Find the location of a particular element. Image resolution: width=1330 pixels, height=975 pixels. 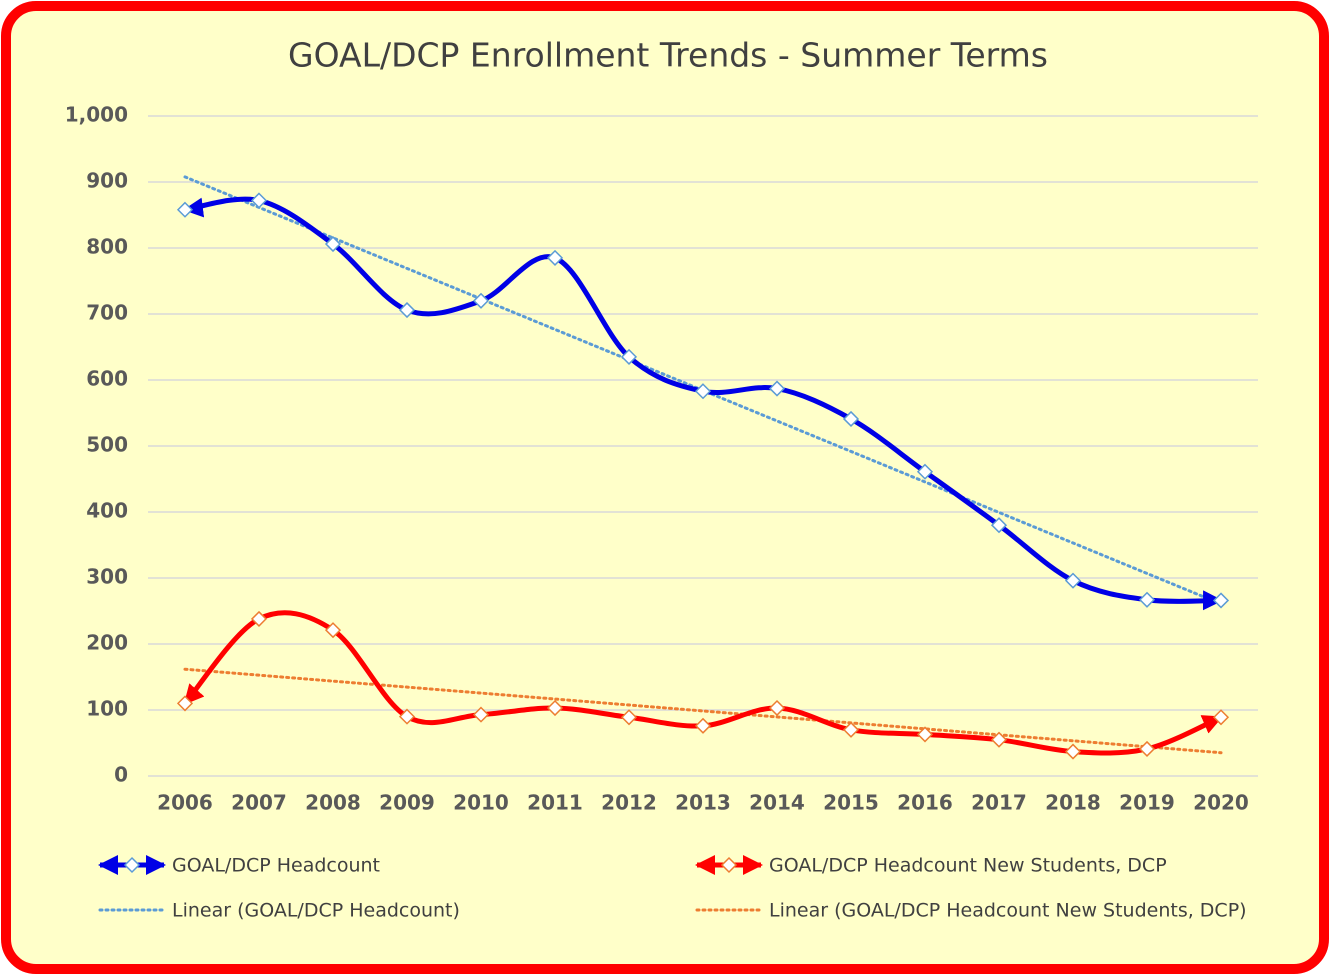

y-tick-label: 100 is located at coordinates (107, 709).